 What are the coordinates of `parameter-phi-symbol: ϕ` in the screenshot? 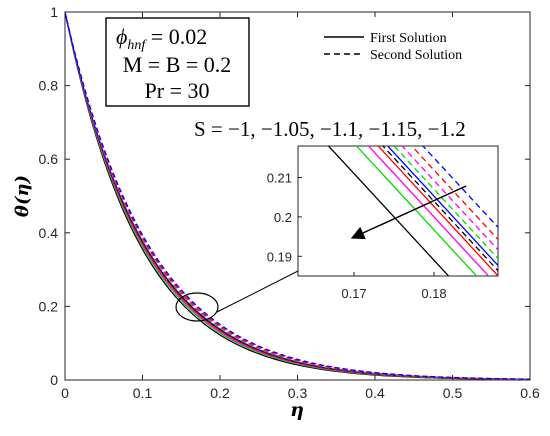 It's located at (121, 36).